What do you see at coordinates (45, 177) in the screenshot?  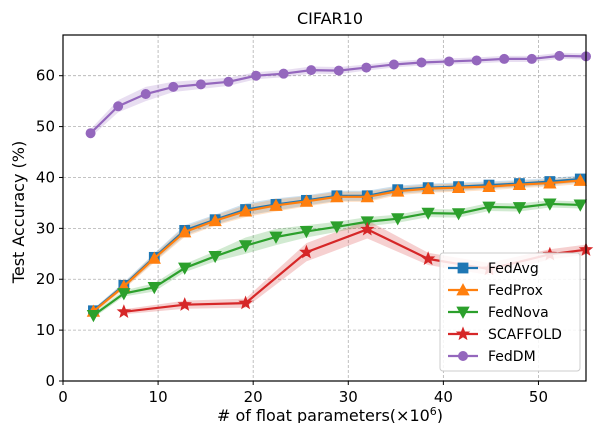 I see `y-tick-label: 40` at bounding box center [45, 177].